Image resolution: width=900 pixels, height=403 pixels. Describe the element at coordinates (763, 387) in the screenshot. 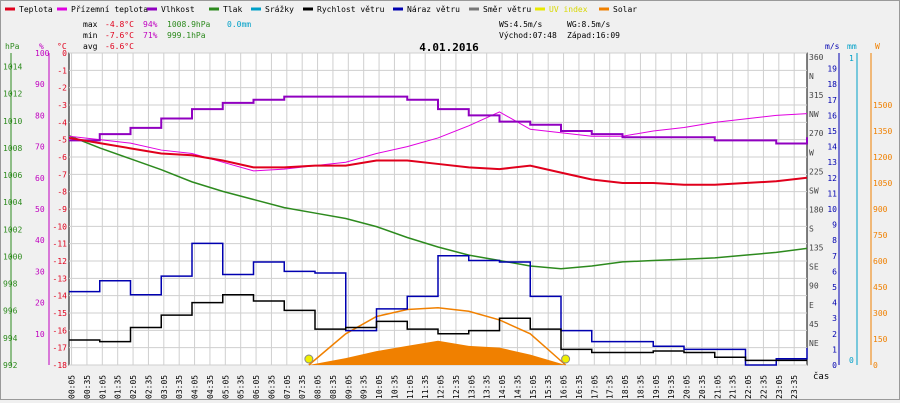

I see `x-tick-label: 22:35` at that location.